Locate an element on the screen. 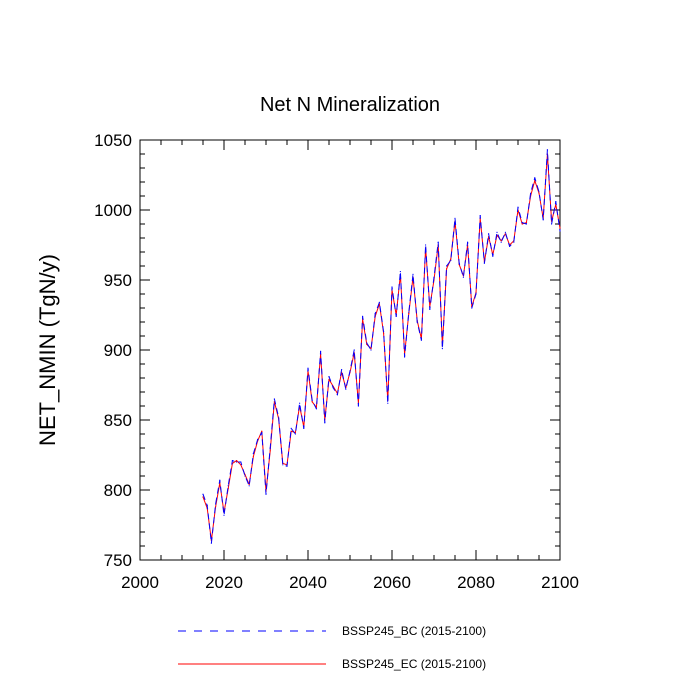 Image resolution: width=700 pixels, height=700 pixels. y-tick-label: 900 is located at coordinates (118, 350).